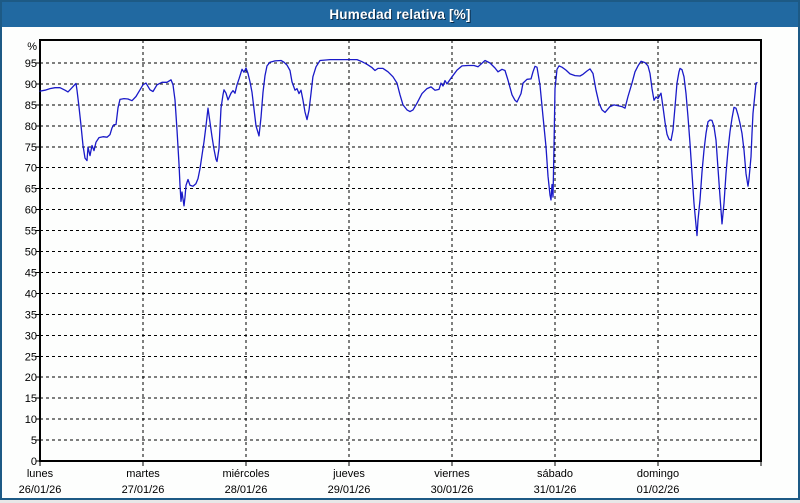 This screenshot has height=503, width=800. Describe the element at coordinates (31, 64) in the screenshot. I see `y-tick-label: 95` at that location.